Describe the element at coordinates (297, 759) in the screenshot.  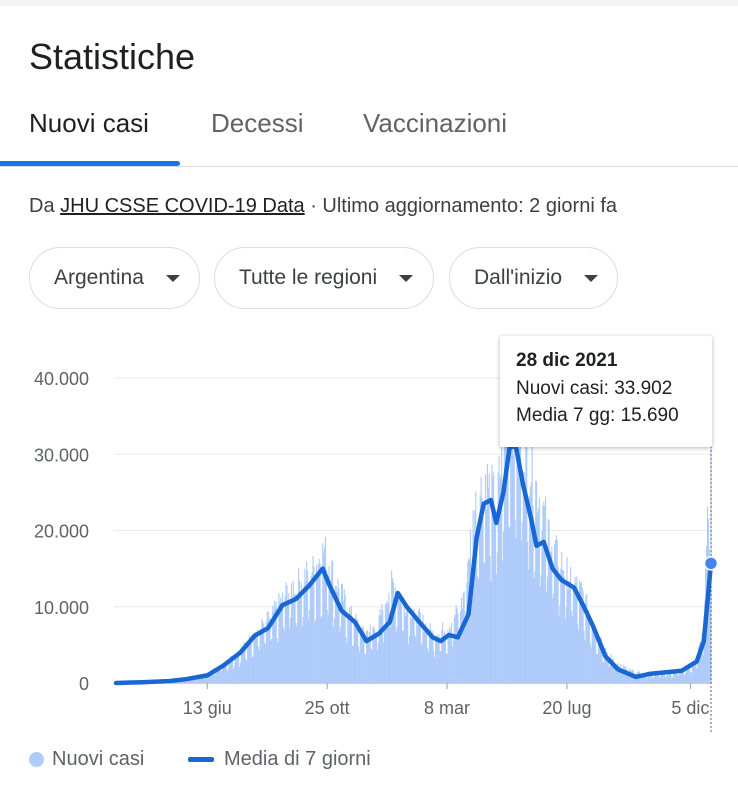
I see `legend-label-average: Media di 7 giorni` at that location.